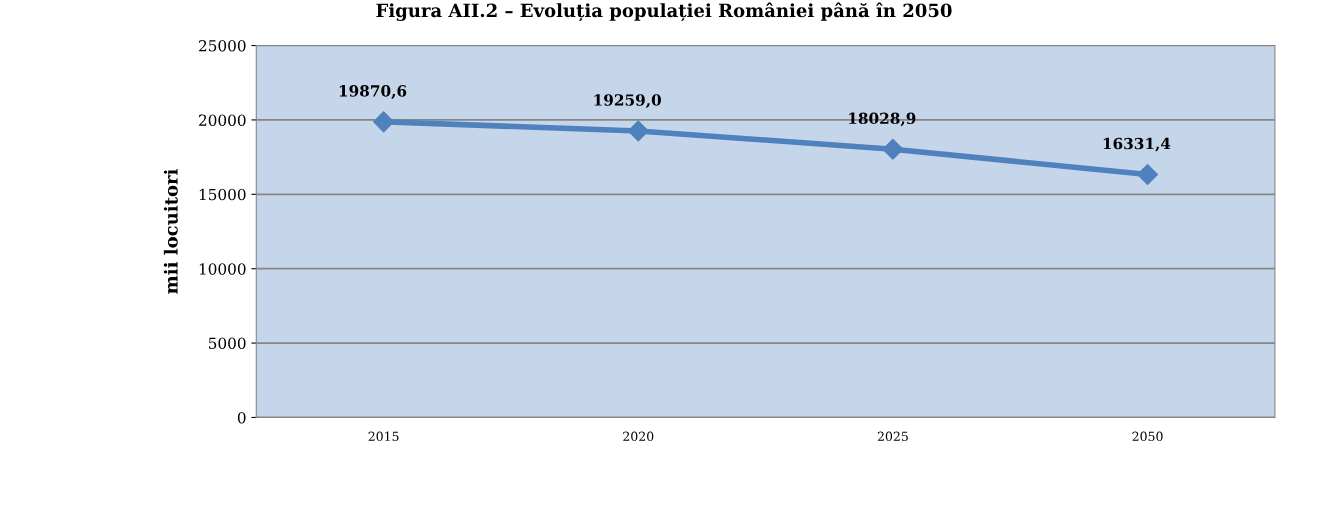 The height and width of the screenshot is (506, 1328). What do you see at coordinates (638, 436) in the screenshot?
I see `x-tick-label: 2020` at bounding box center [638, 436].